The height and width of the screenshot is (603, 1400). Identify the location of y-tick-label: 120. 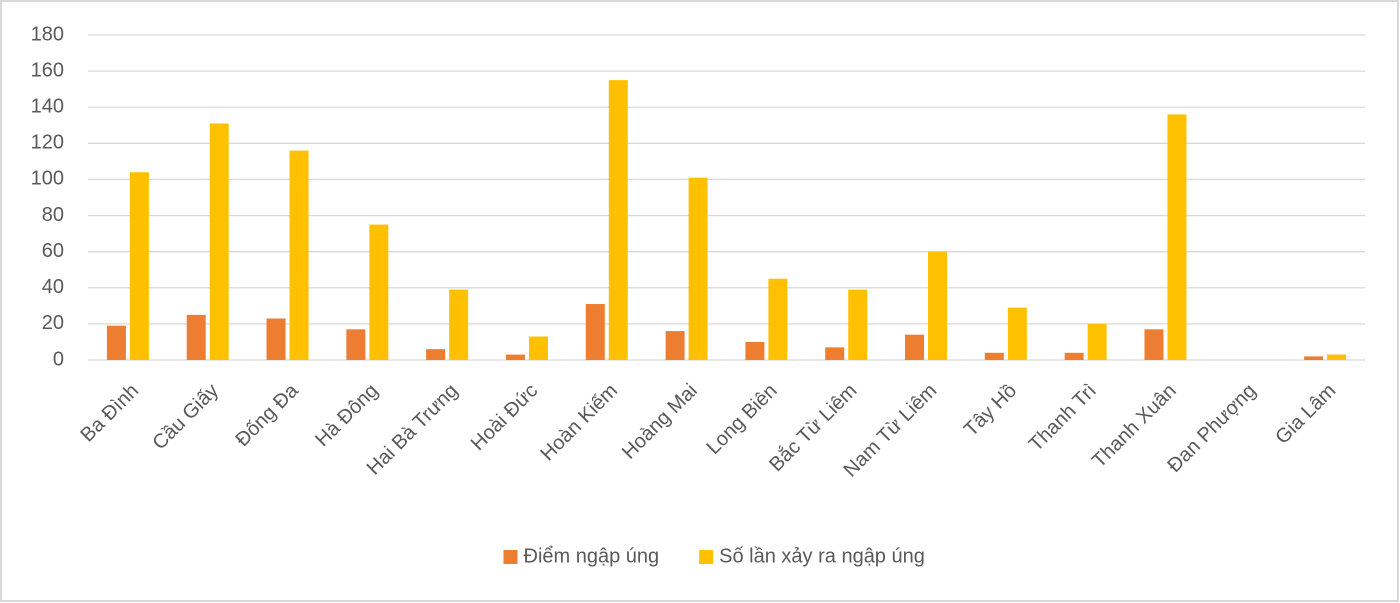
(47, 143).